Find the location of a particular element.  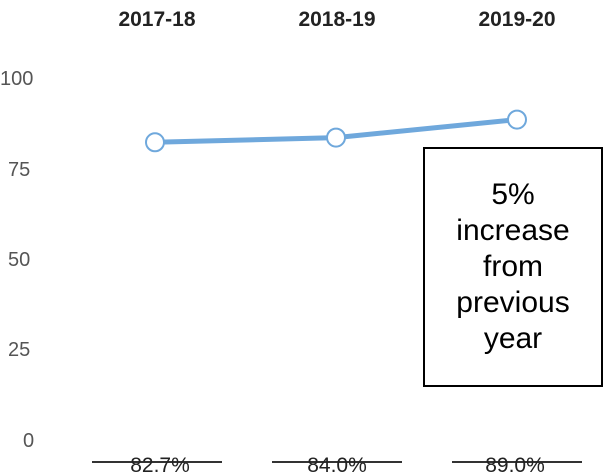

data-value-label: 84.0% is located at coordinates (337, 465).